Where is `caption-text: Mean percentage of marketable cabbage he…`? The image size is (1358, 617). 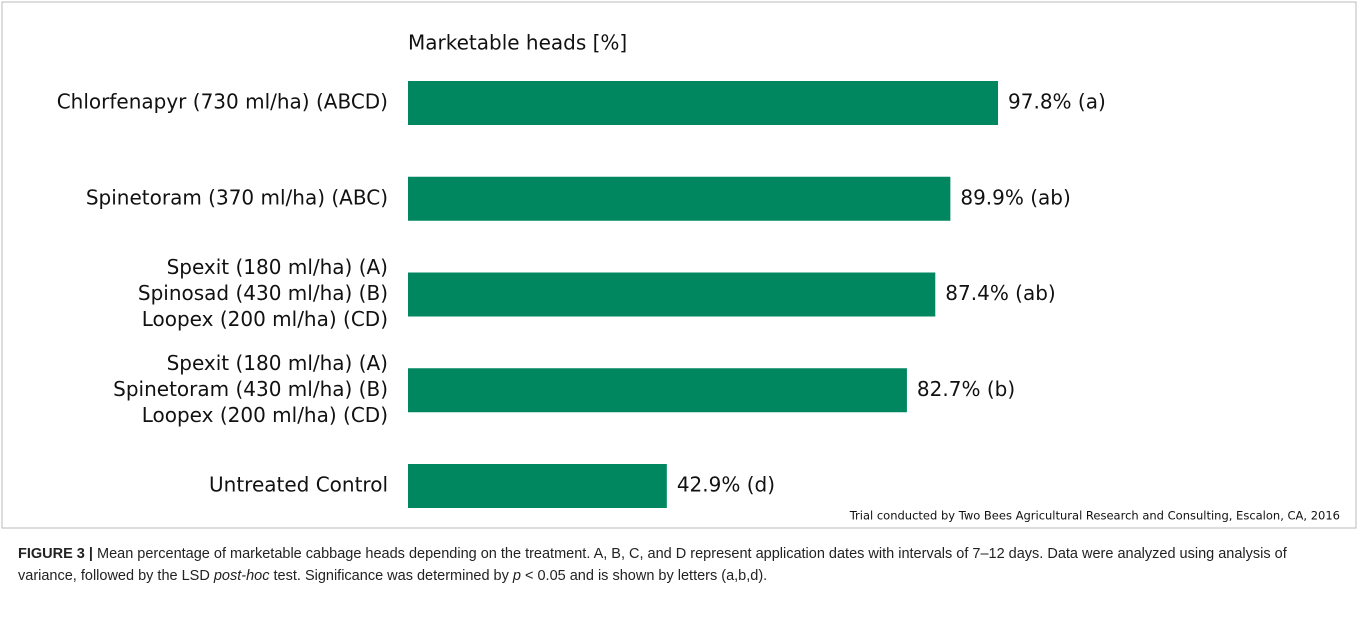 caption-text: Mean percentage of marketable cabbage he… is located at coordinates (652, 565).